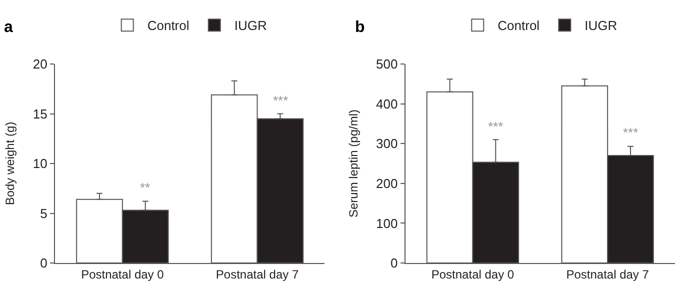  Describe the element at coordinates (387, 104) in the screenshot. I see `y-tick-label: 400` at that location.